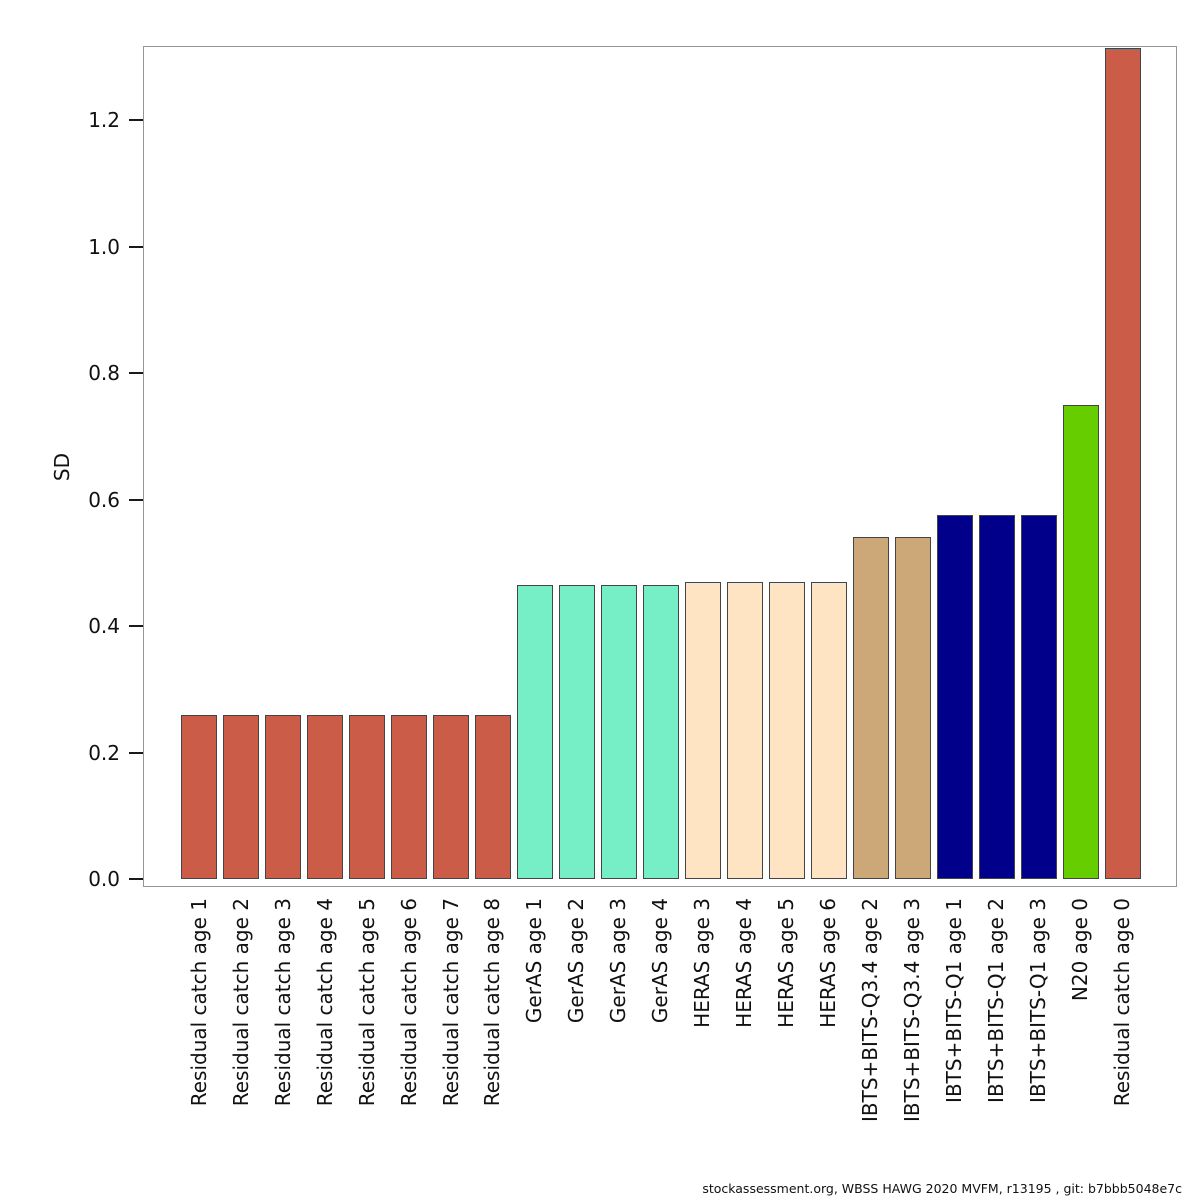 This screenshot has height=1200, width=1200. I want to click on x-axis-label-cell: IBTS+BITS-Q3.4 age 2, so click(871, 1028).